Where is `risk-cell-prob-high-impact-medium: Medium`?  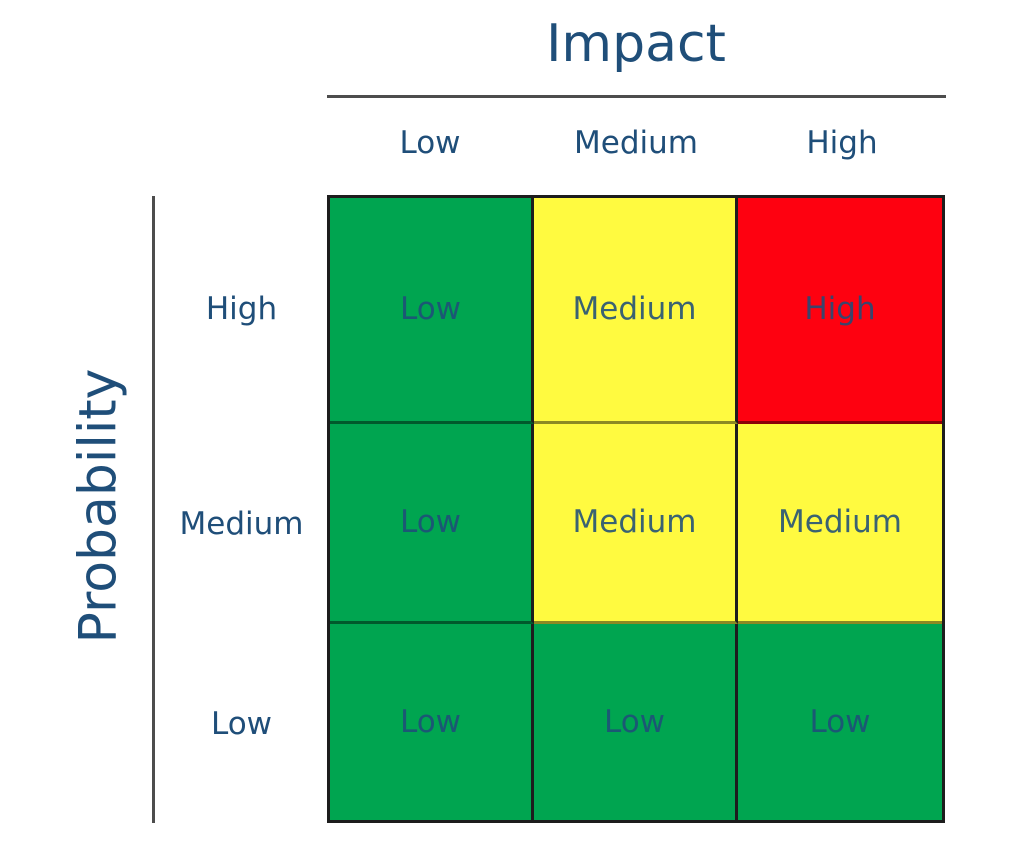 risk-cell-prob-high-impact-medium: Medium is located at coordinates (636, 311).